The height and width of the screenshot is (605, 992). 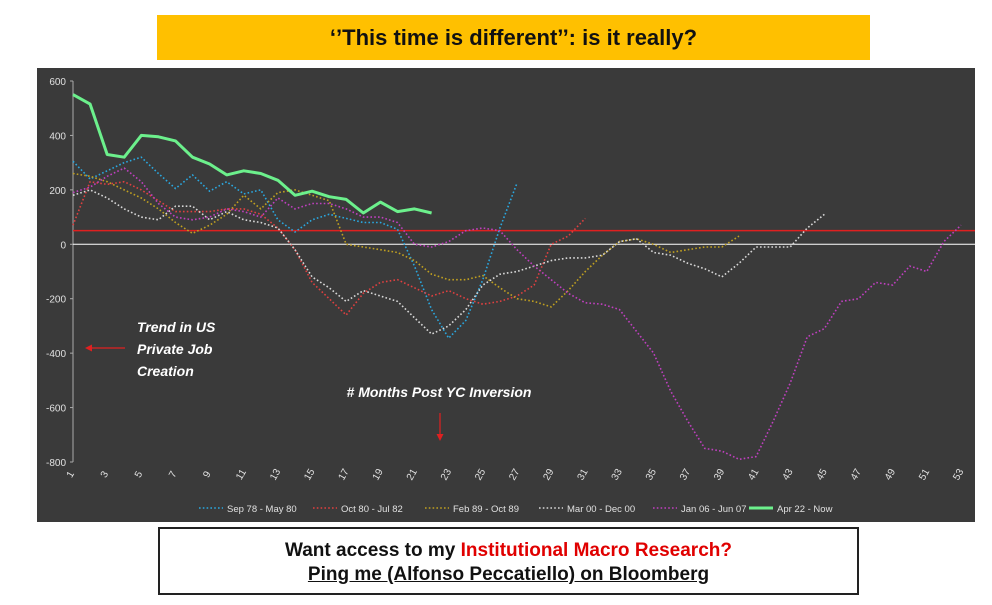 I want to click on legend-label: Feb 89 - Oct 89, so click(x=486, y=509).